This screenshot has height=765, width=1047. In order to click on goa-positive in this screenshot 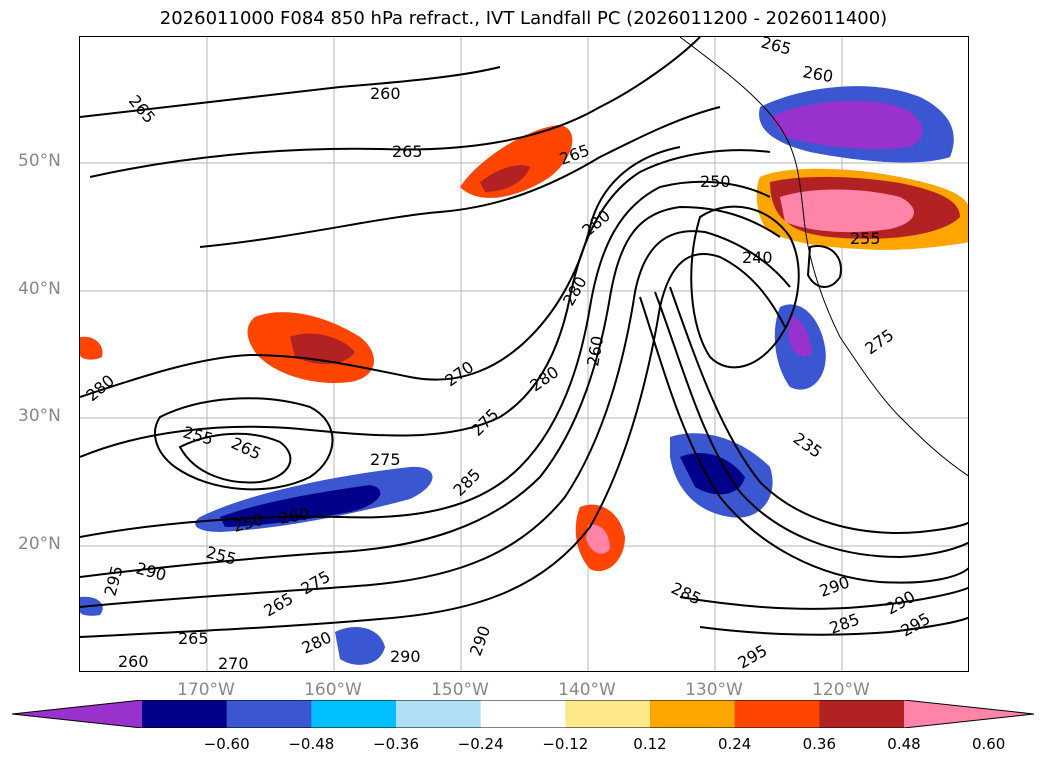, I will do `click(516, 161)`.